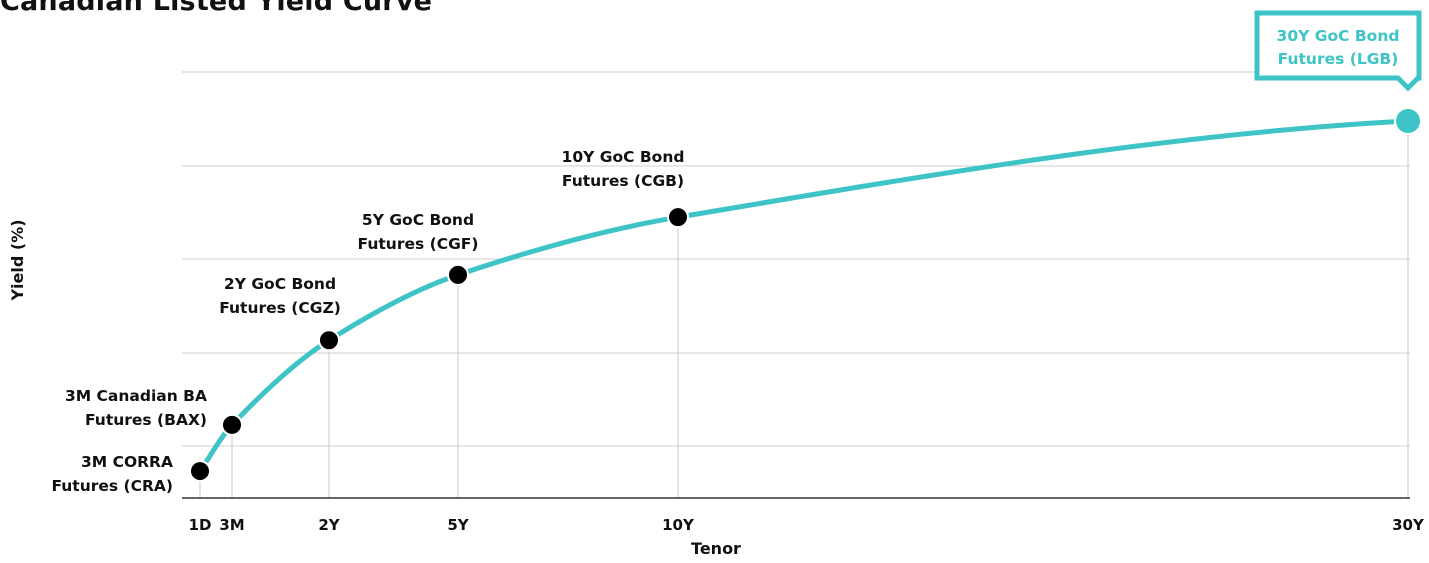 Image resolution: width=1429 pixels, height=563 pixels. I want to click on x-tick-label: 3M, so click(231, 525).